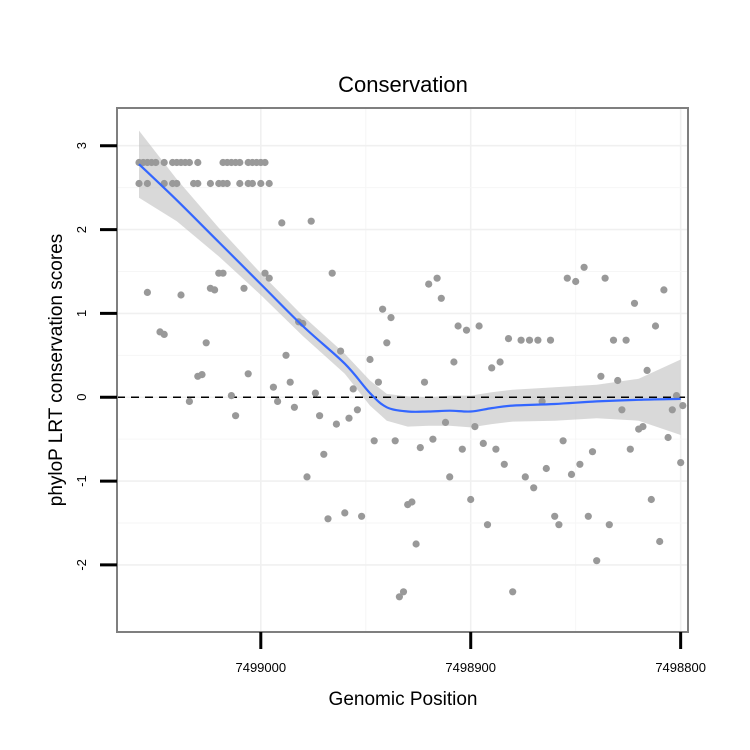  What do you see at coordinates (56, 370) in the screenshot?
I see `y-axis-title: phyloP LRT conservation scores` at bounding box center [56, 370].